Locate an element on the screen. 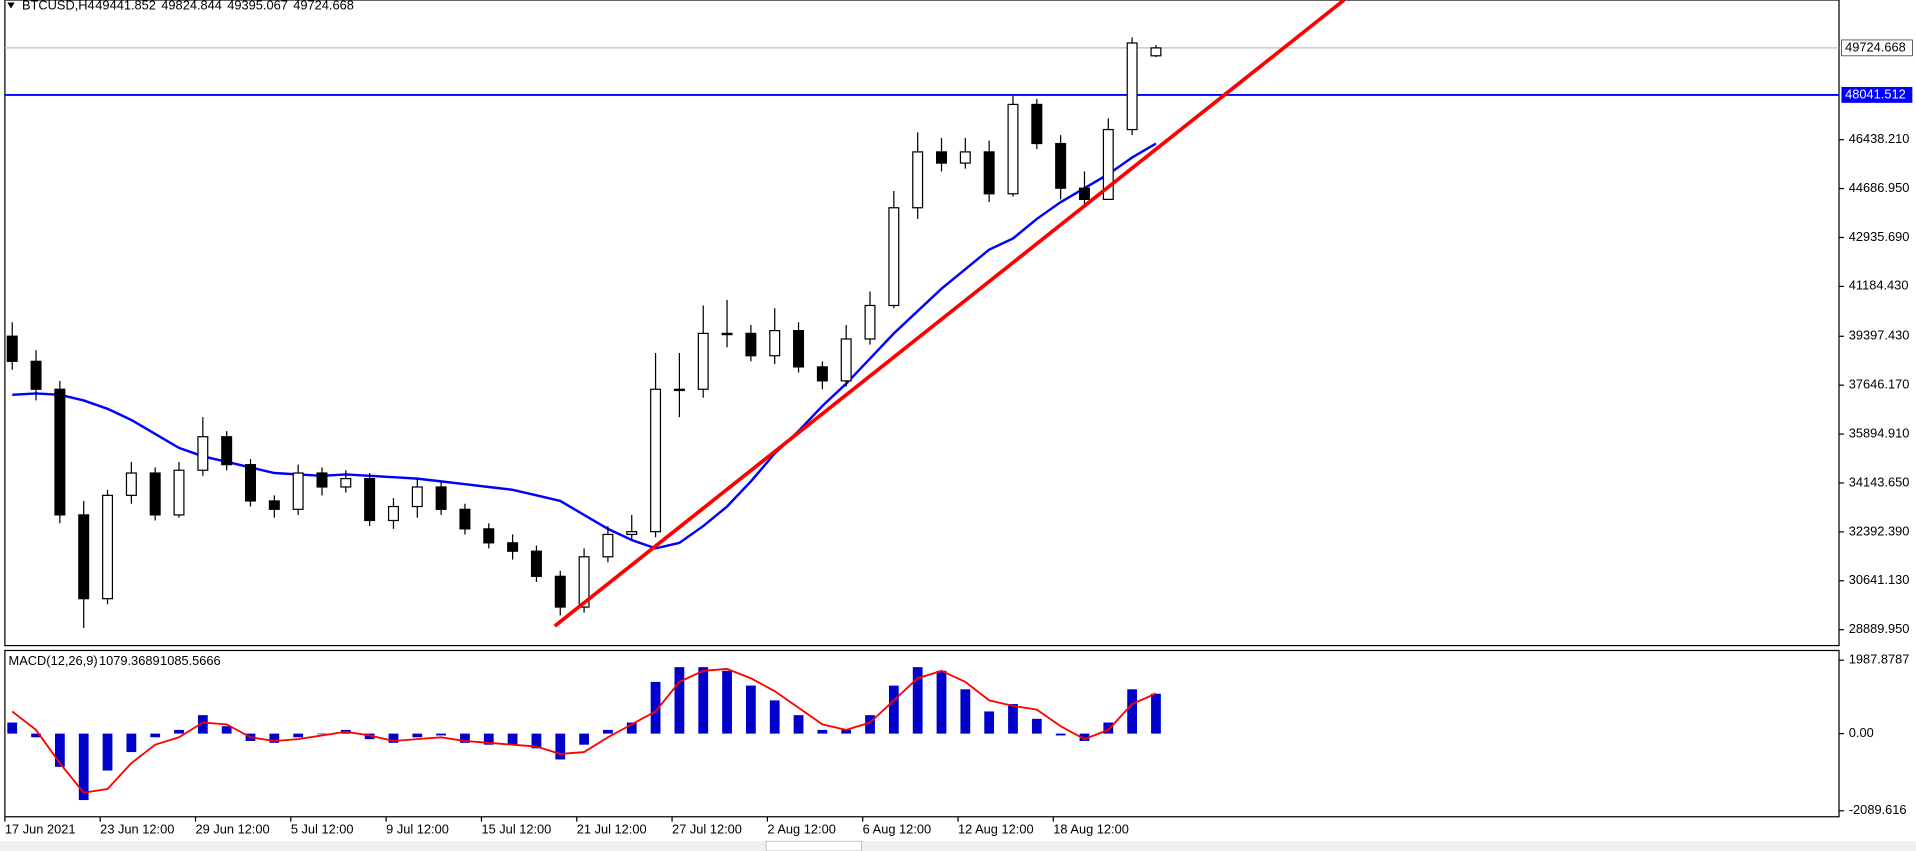  y-tick-label: 37646.170 is located at coordinates (1879, 384).